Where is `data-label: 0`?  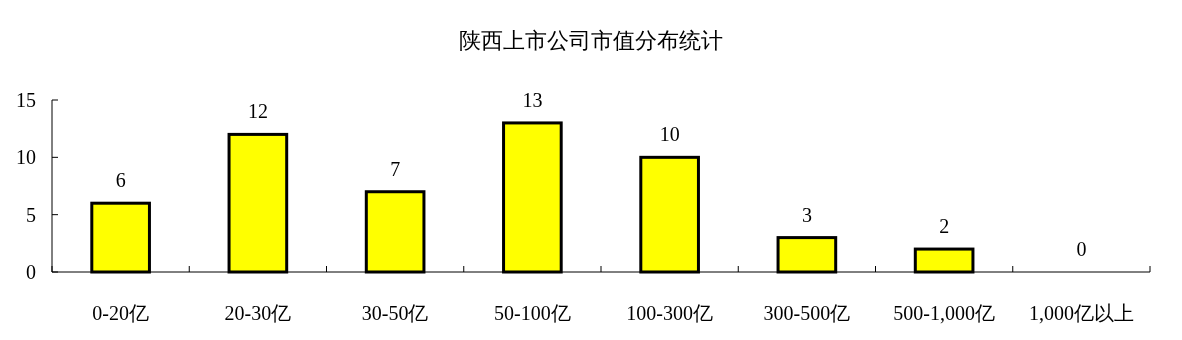 data-label: 0 is located at coordinates (1081, 249).